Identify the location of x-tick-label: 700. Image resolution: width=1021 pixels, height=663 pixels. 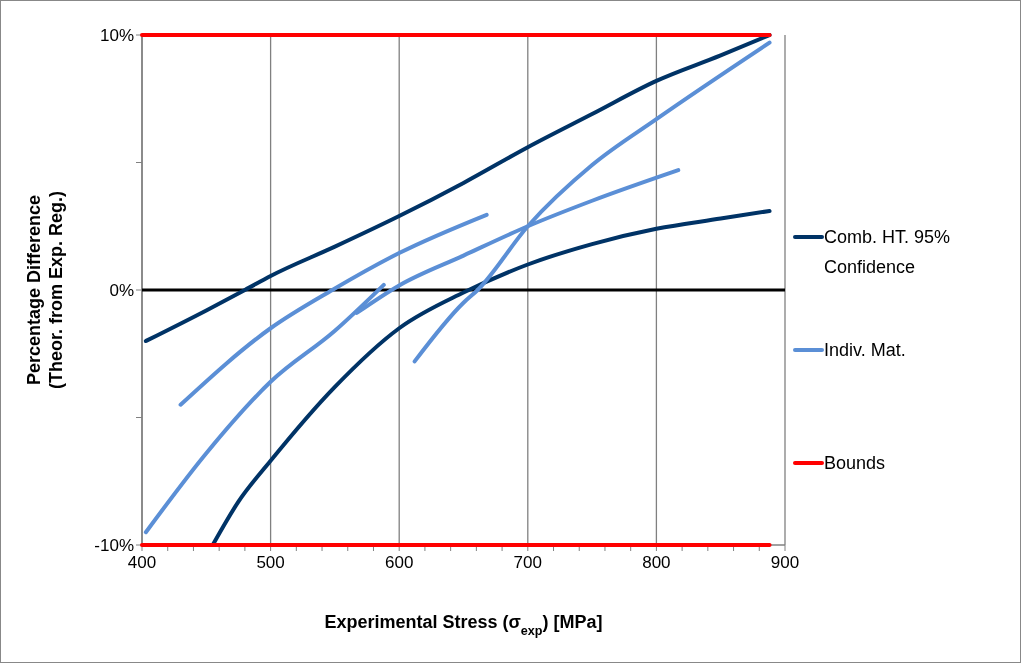
(527, 562).